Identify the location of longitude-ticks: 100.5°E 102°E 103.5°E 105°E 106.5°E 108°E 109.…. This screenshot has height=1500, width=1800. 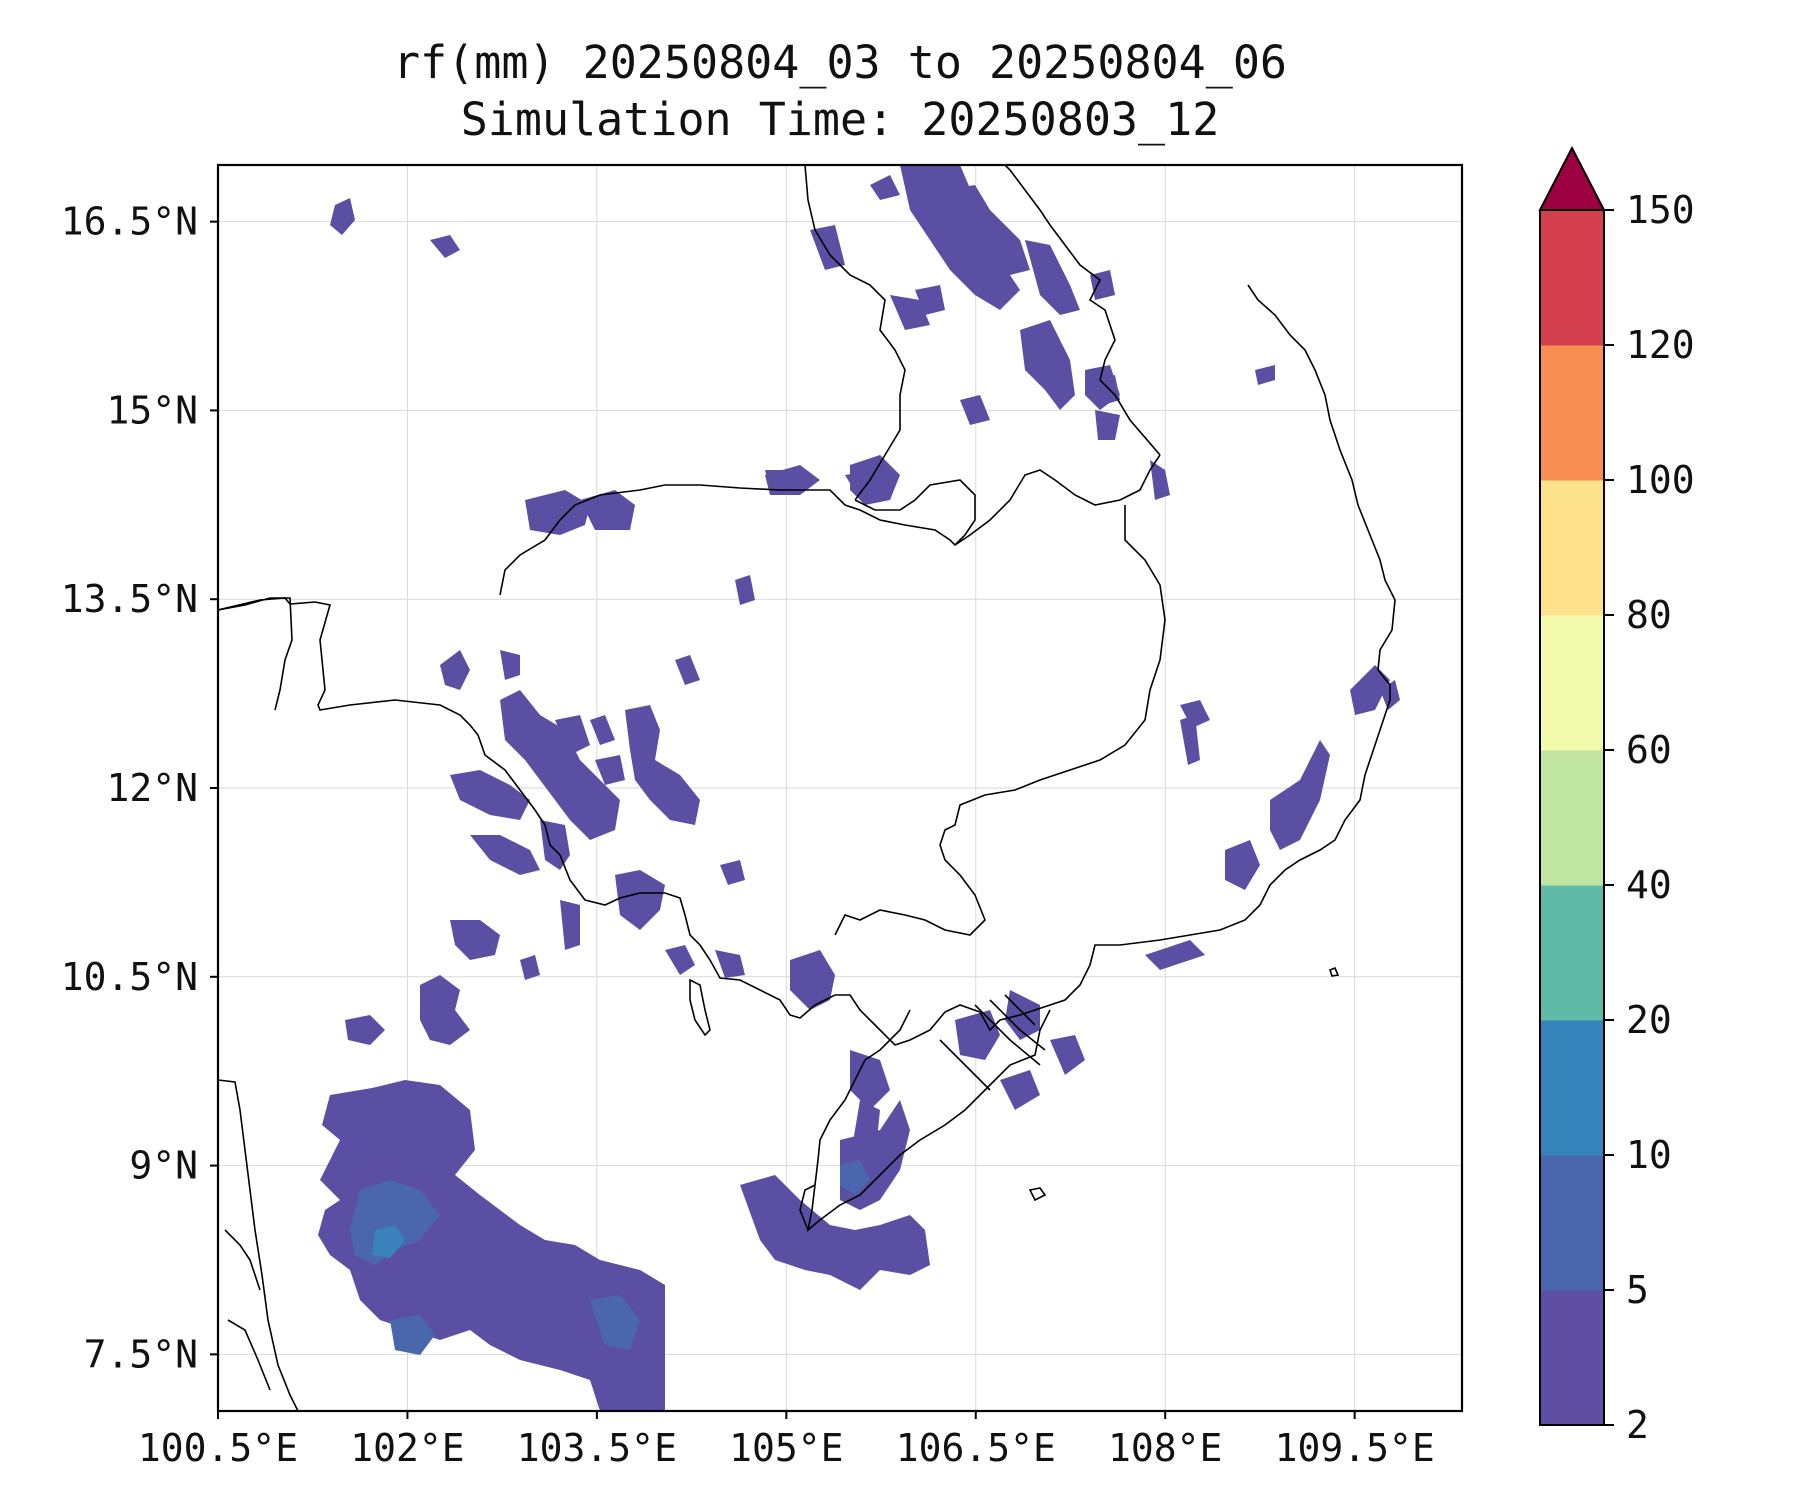
(786, 1440).